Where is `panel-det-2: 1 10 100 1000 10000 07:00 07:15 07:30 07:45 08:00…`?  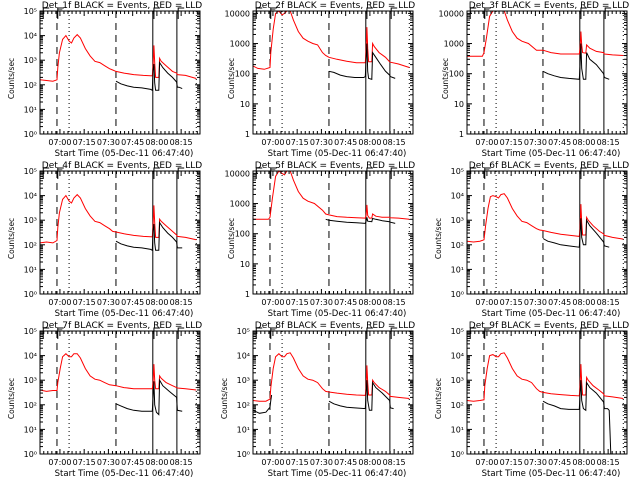
panel-det-2: 1 10 100 1000 10000 07:00 07:15 07:30 07:45 08:00… is located at coordinates (320, 80).